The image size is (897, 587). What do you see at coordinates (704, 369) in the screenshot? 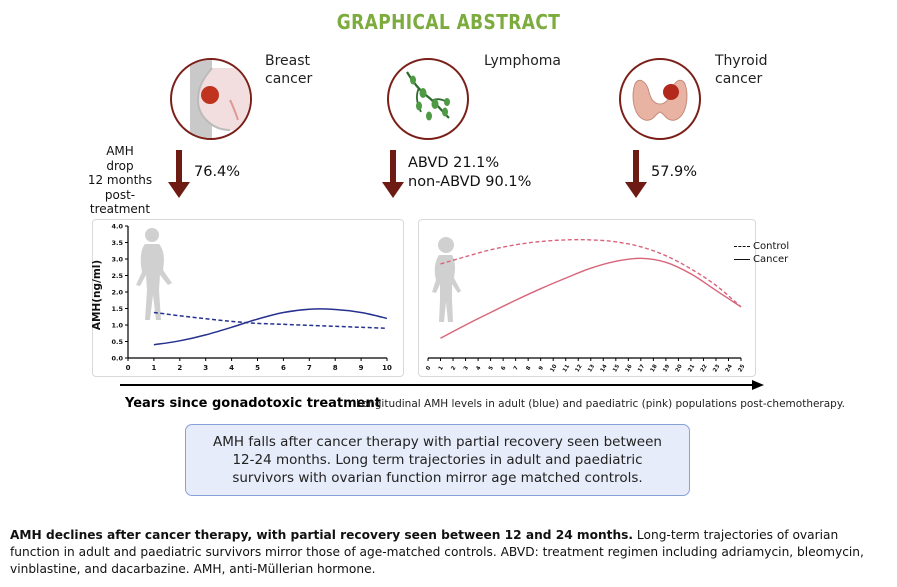
I see `x-tick-label: 22` at bounding box center [704, 369].